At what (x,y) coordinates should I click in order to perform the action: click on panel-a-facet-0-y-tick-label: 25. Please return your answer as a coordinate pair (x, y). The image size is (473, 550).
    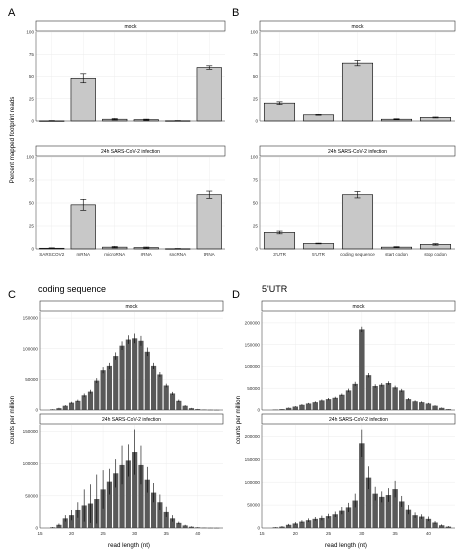
    Looking at the image, I should click on (32, 98).